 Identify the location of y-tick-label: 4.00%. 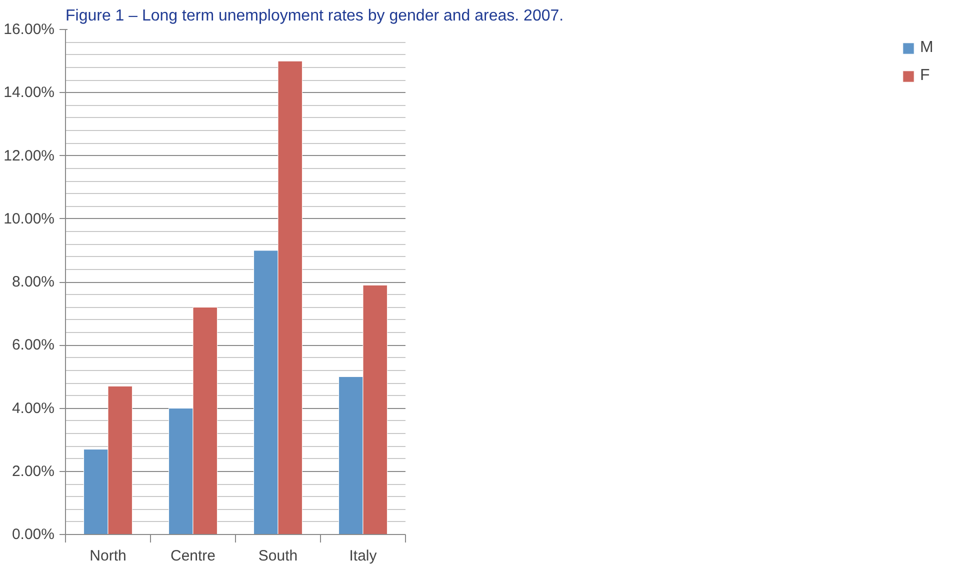
(33, 408).